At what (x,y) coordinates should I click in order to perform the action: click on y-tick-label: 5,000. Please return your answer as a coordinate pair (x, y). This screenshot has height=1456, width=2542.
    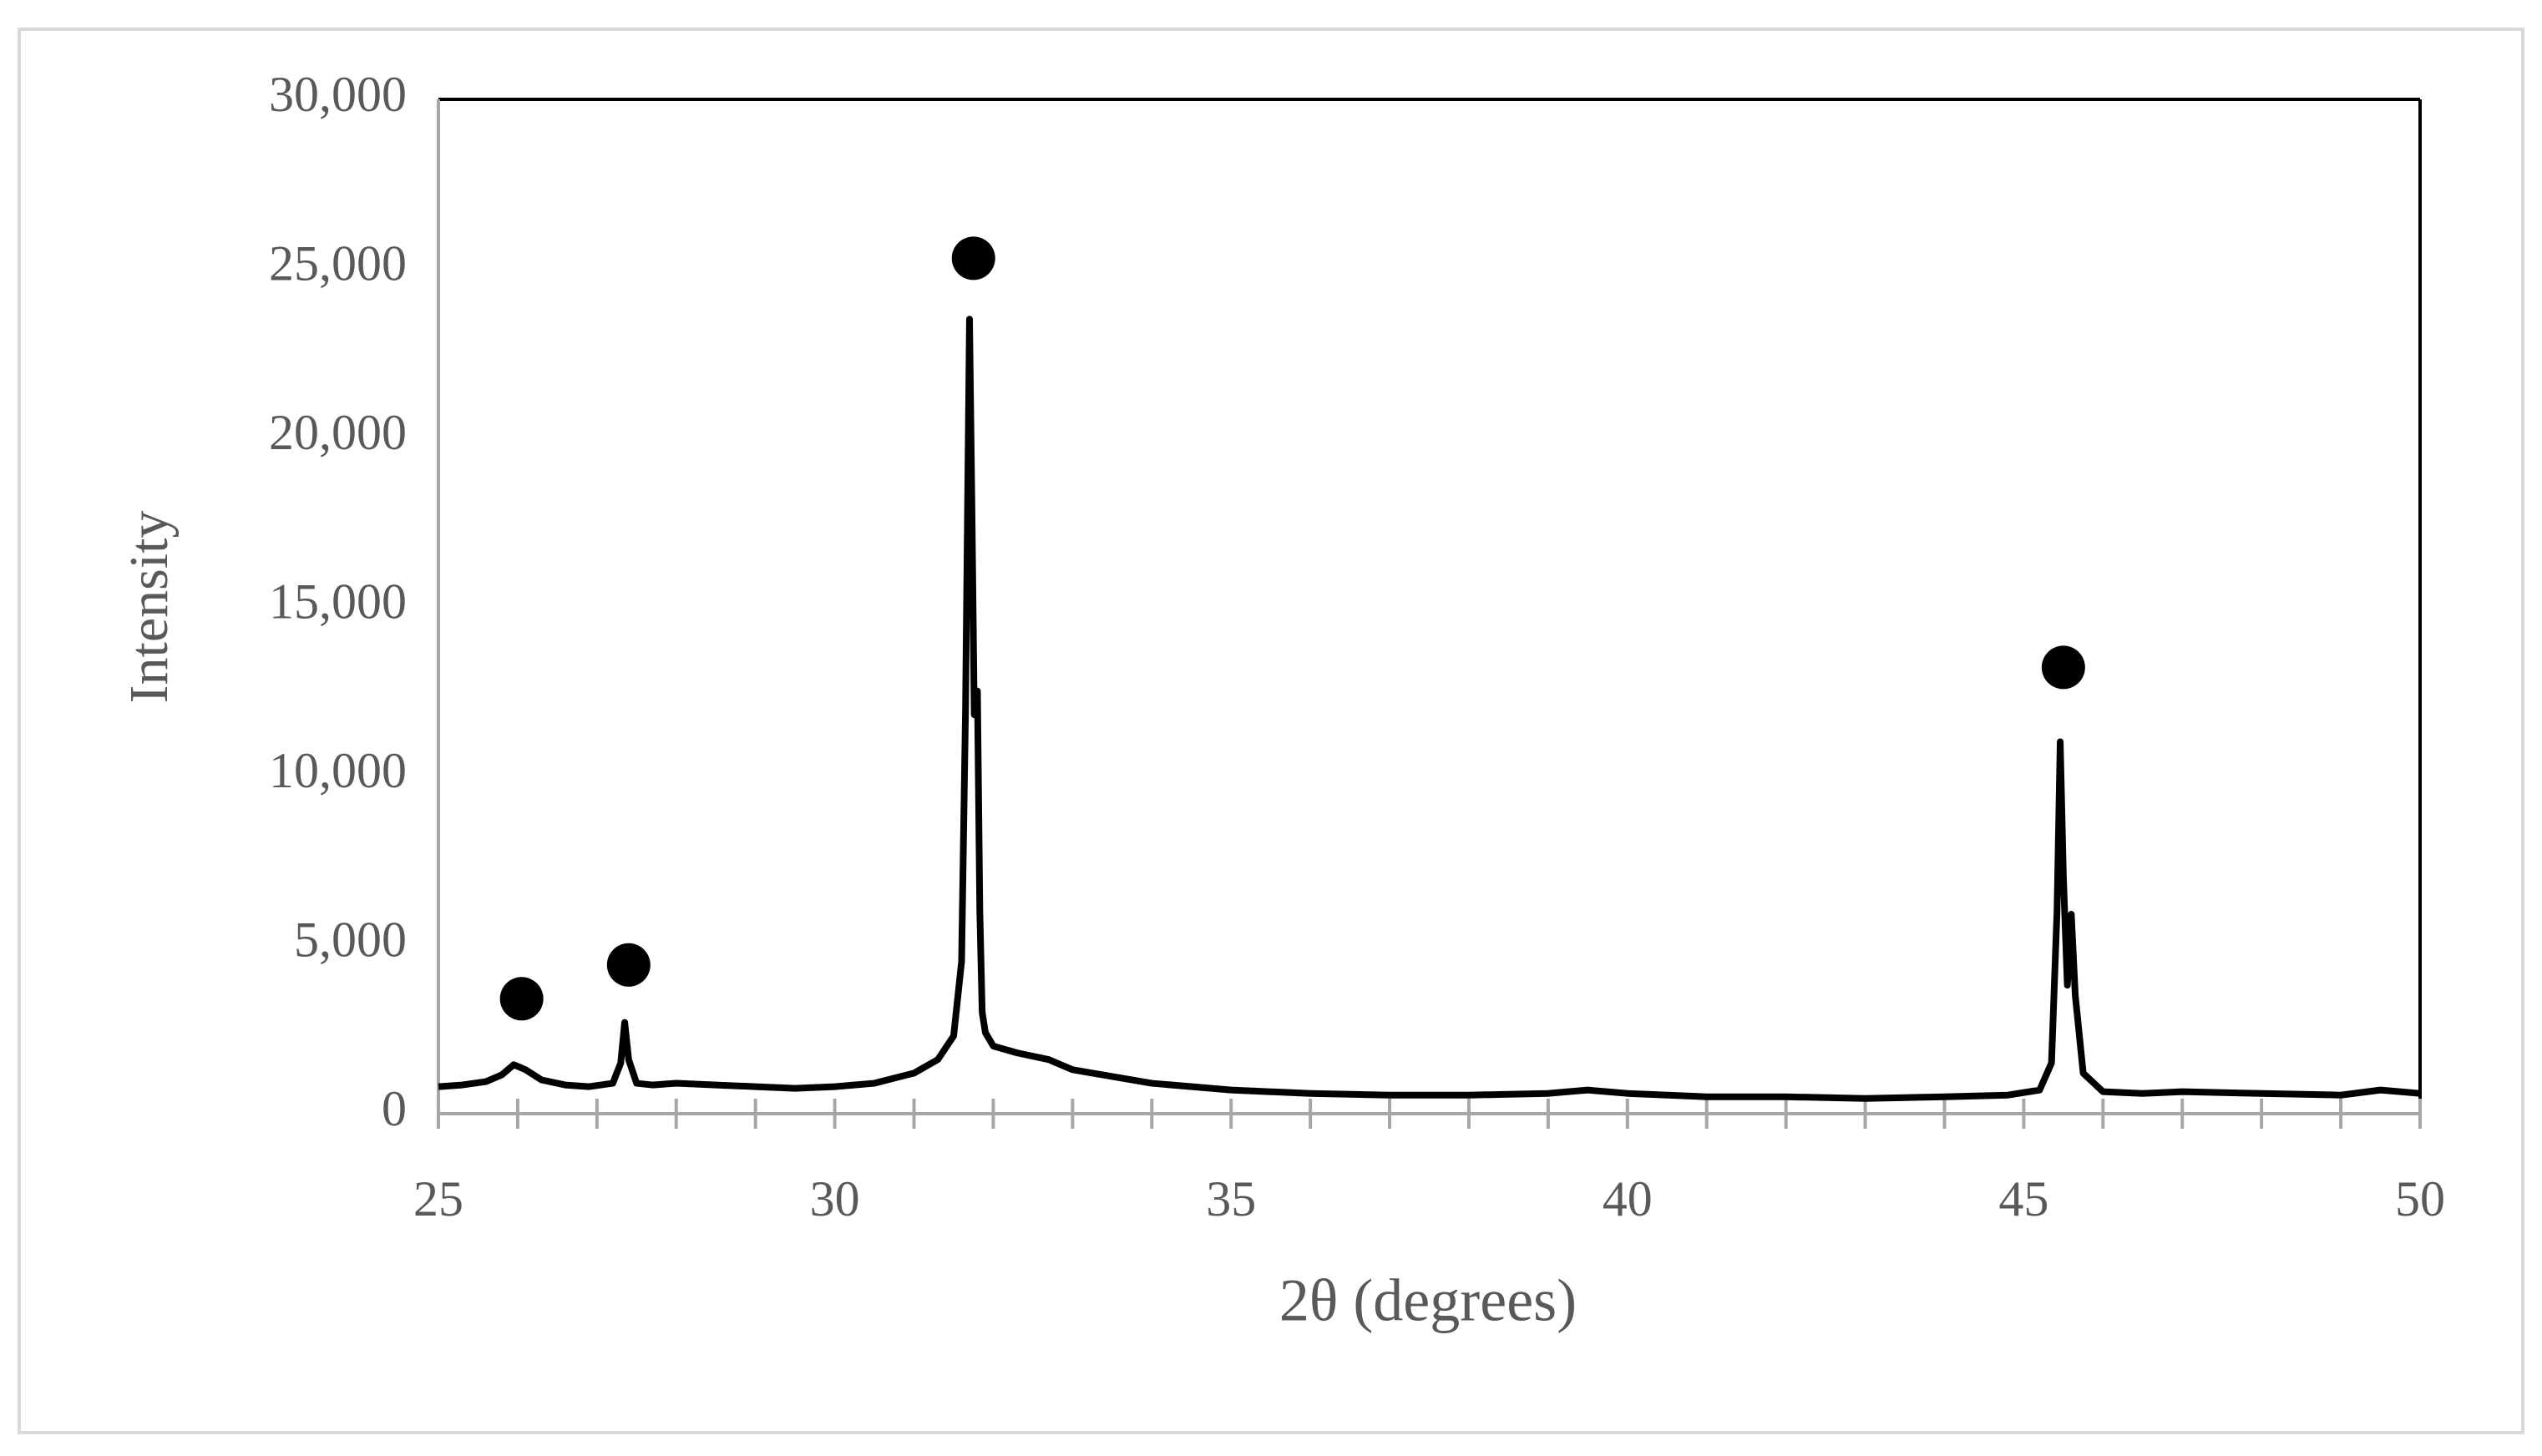
    Looking at the image, I should click on (351, 939).